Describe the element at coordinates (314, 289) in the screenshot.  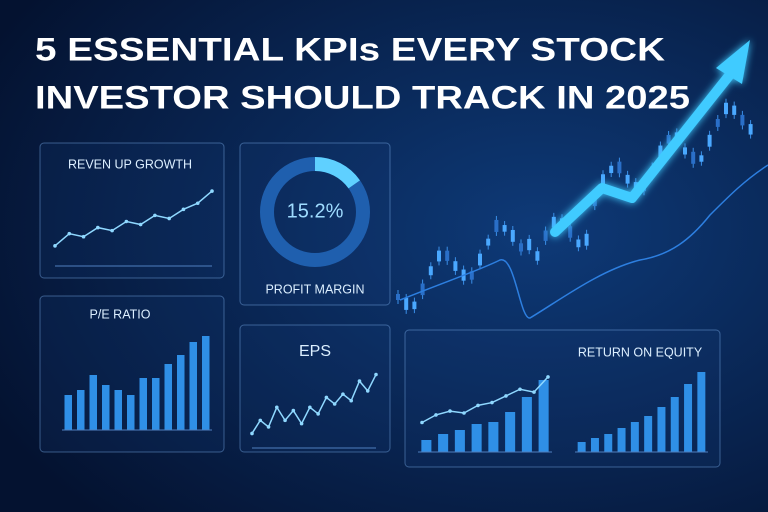
I see `panel-title: PROFIT MARGIN` at that location.